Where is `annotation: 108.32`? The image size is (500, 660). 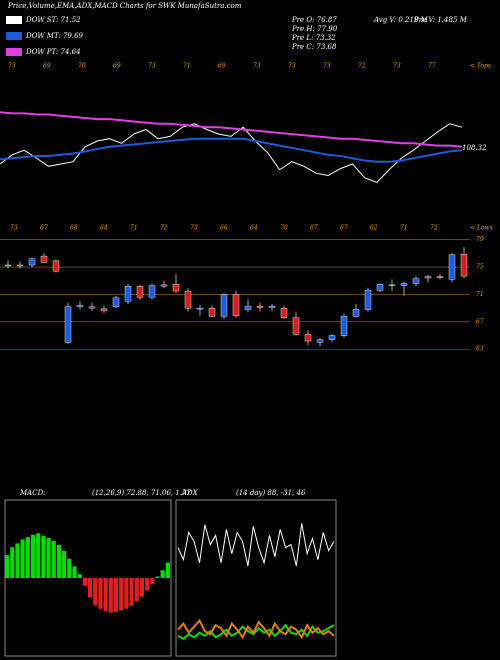 annotation: 108.32 is located at coordinates (474, 148).